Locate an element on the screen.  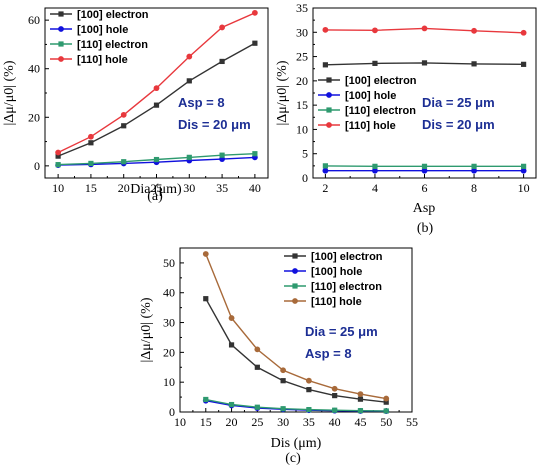
y-tick-label: 30 is located at coordinates (169, 323).